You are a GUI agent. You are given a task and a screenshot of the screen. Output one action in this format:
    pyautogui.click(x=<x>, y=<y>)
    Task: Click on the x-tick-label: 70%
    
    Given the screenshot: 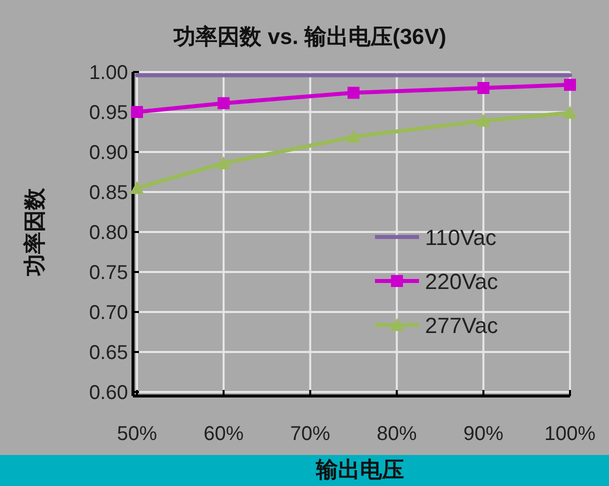 What is the action you would take?
    pyautogui.click(x=310, y=434)
    